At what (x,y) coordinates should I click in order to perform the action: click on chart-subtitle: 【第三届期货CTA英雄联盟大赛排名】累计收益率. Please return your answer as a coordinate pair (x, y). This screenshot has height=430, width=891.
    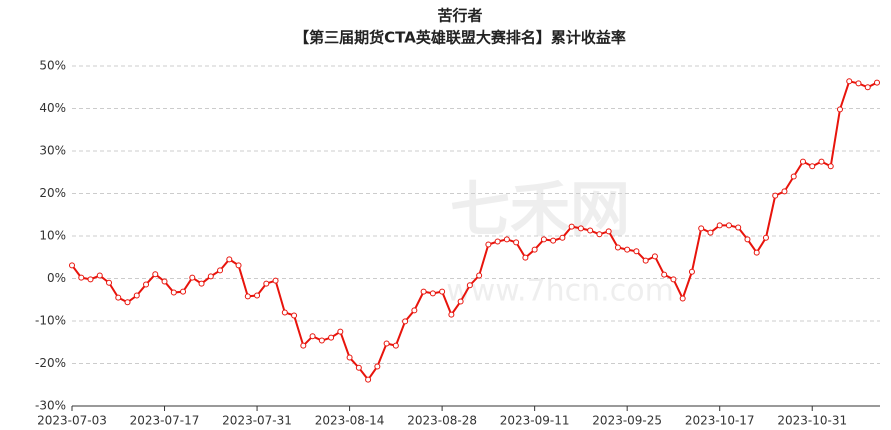
    Looking at the image, I should click on (460, 38).